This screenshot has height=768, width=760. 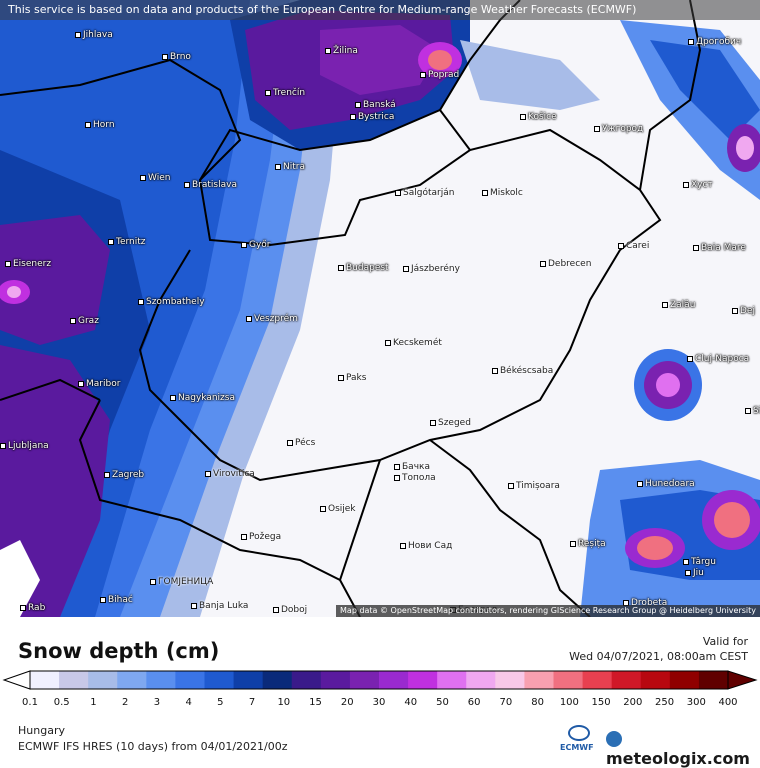 I want to click on city-label: Salgótarján, so click(x=424, y=193).